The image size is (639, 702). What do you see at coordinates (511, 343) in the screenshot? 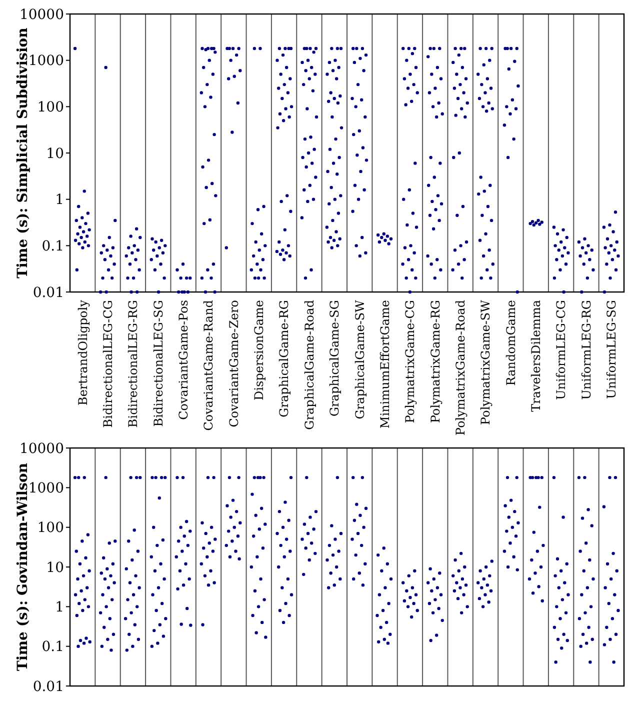
I see `x-tick-label: RandomGame` at bounding box center [511, 343].